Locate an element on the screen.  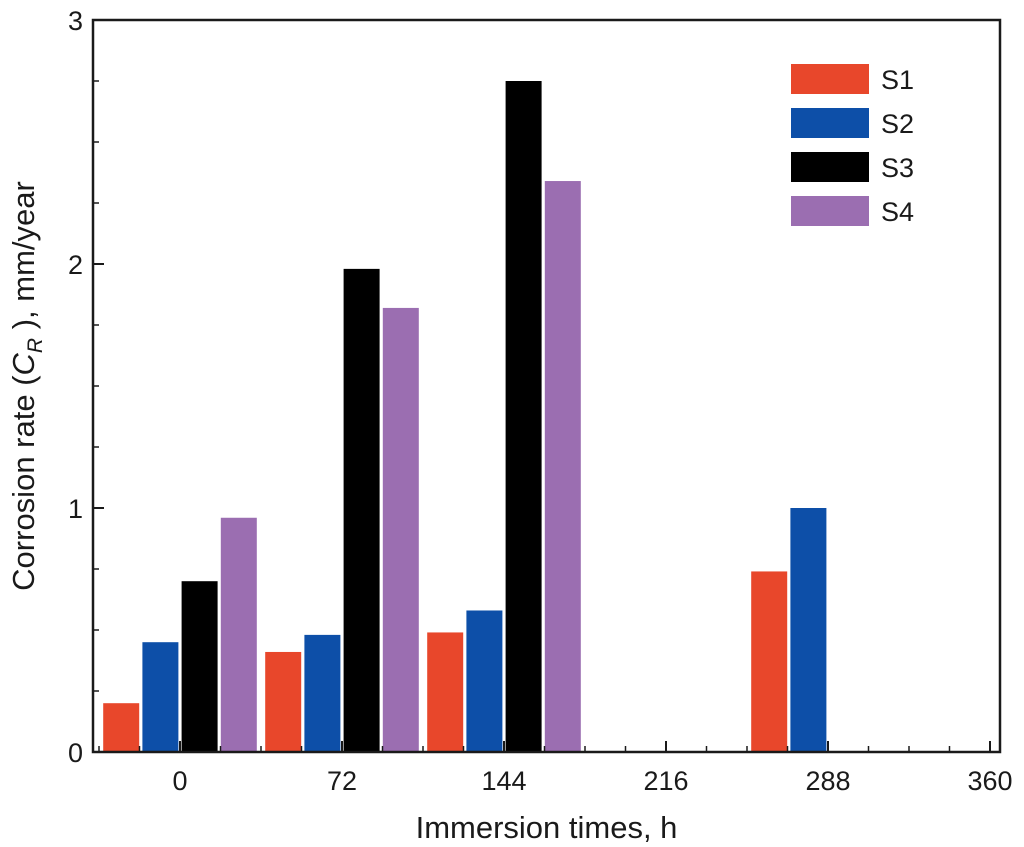
x-tick-label: 360 is located at coordinates (989, 781).